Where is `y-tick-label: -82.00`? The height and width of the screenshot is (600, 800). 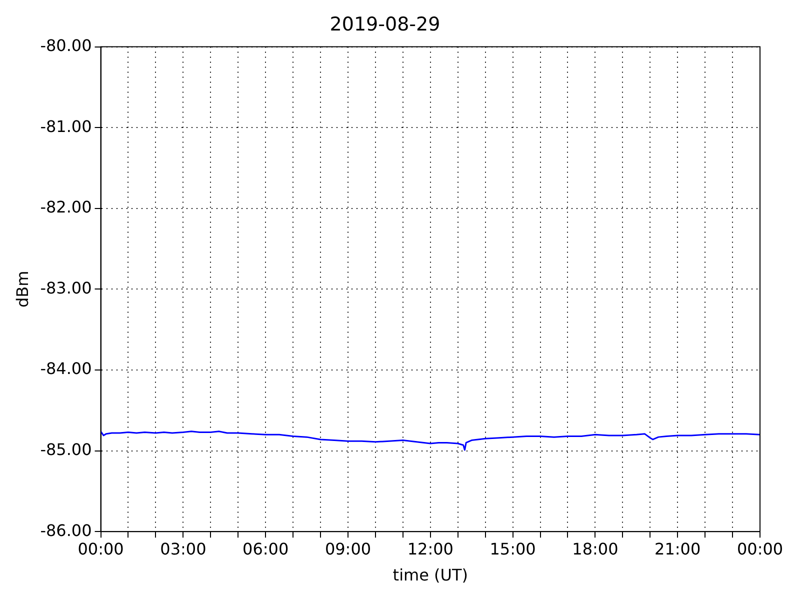 y-tick-label: -82.00 is located at coordinates (66, 207).